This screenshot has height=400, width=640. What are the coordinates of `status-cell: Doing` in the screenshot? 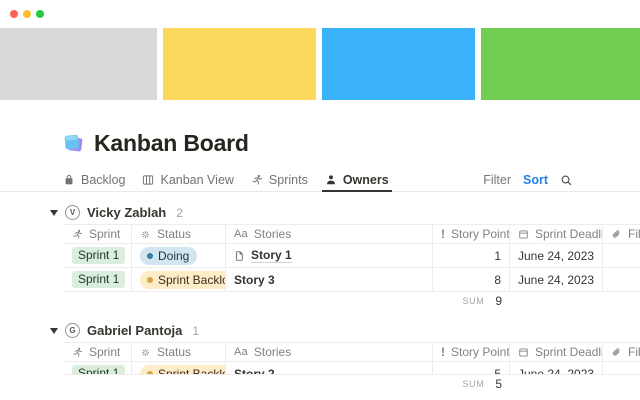 It's located at (179, 255).